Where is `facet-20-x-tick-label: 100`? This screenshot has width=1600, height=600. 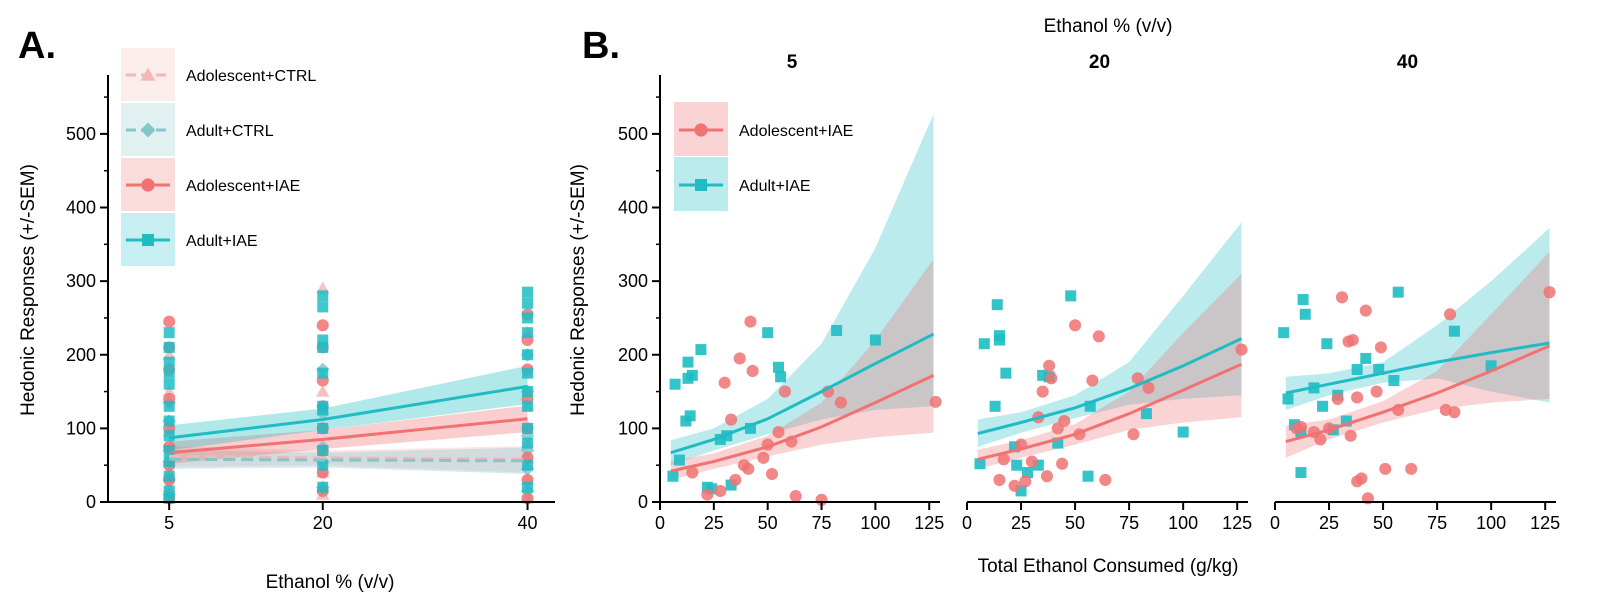
facet-20-x-tick-label: 100 is located at coordinates (1183, 523).